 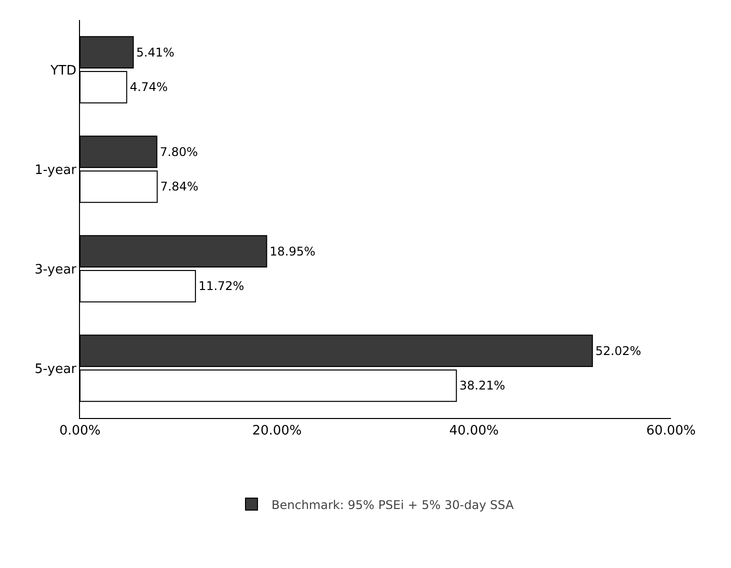 What do you see at coordinates (474, 431) in the screenshot?
I see `x-tick-label: 40.00%` at bounding box center [474, 431].